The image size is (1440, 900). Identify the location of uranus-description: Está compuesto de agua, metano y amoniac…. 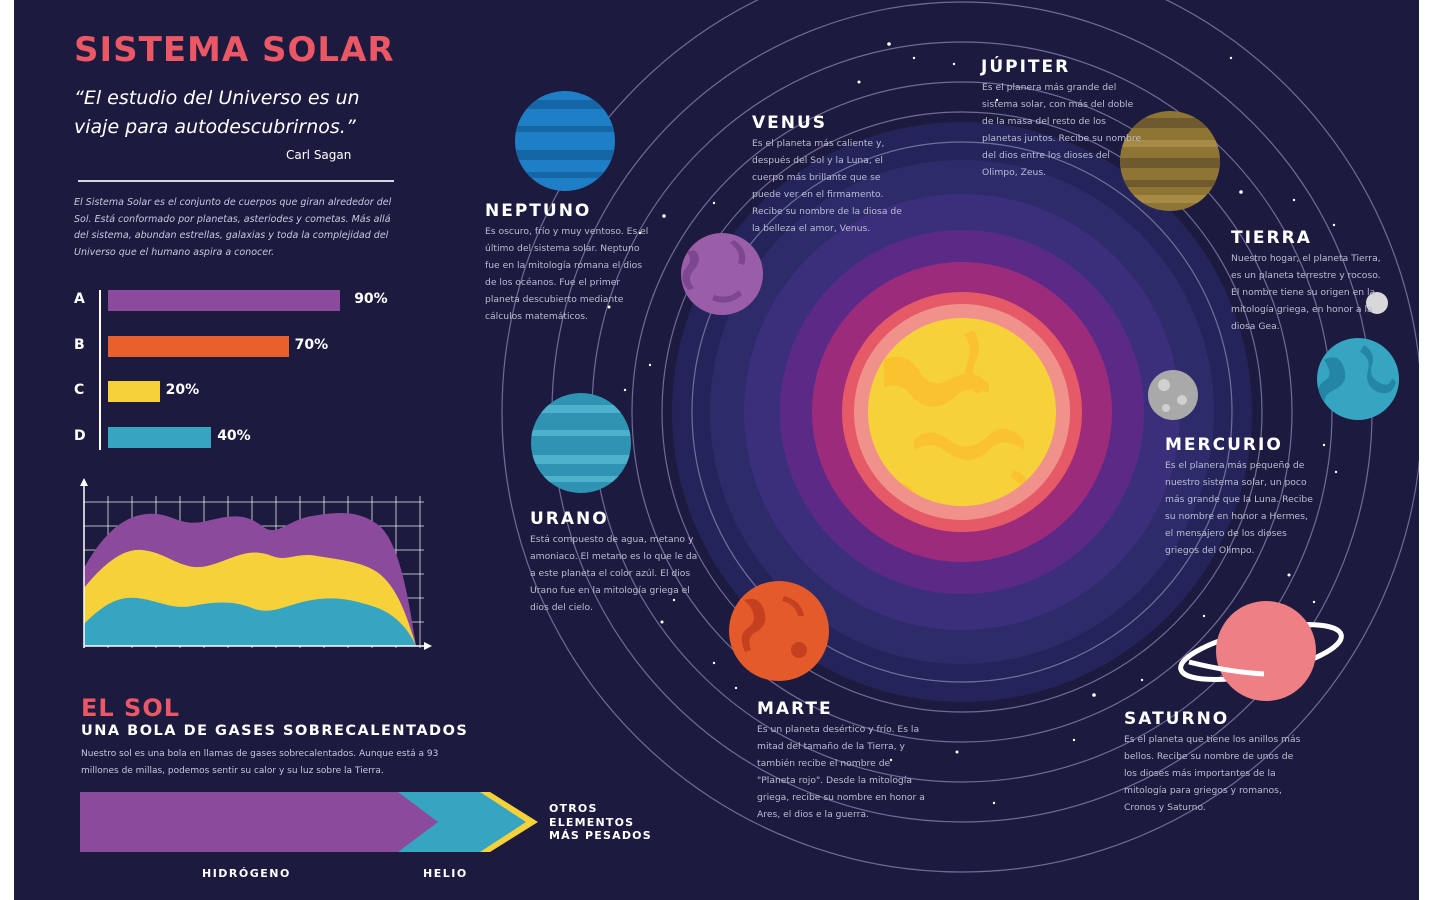
(614, 573).